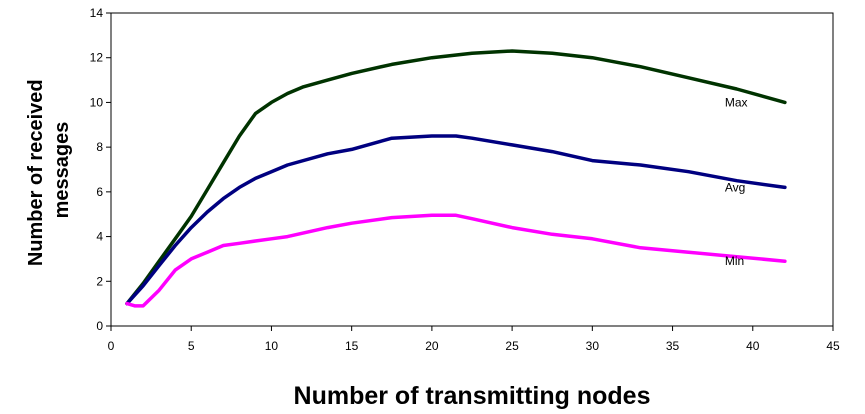 The width and height of the screenshot is (865, 414). I want to click on y-tick-label: 6, so click(99, 192).